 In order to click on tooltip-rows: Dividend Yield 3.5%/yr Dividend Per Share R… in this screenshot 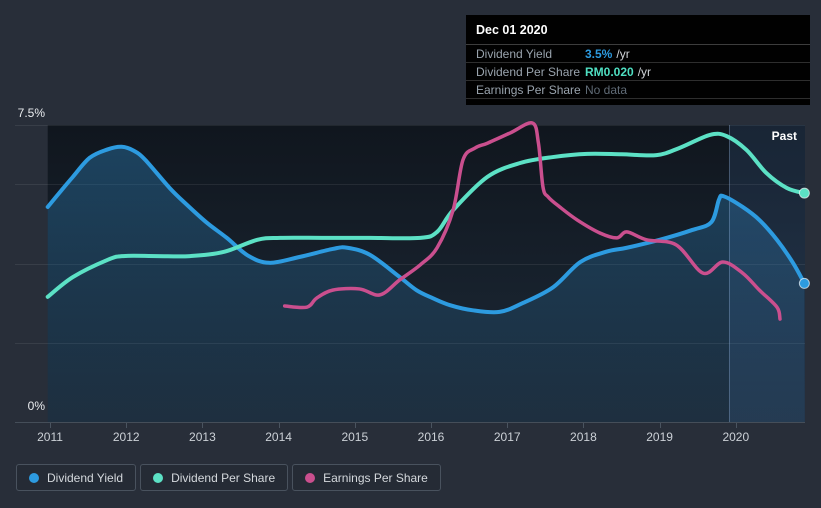, I will do `click(638, 71)`.